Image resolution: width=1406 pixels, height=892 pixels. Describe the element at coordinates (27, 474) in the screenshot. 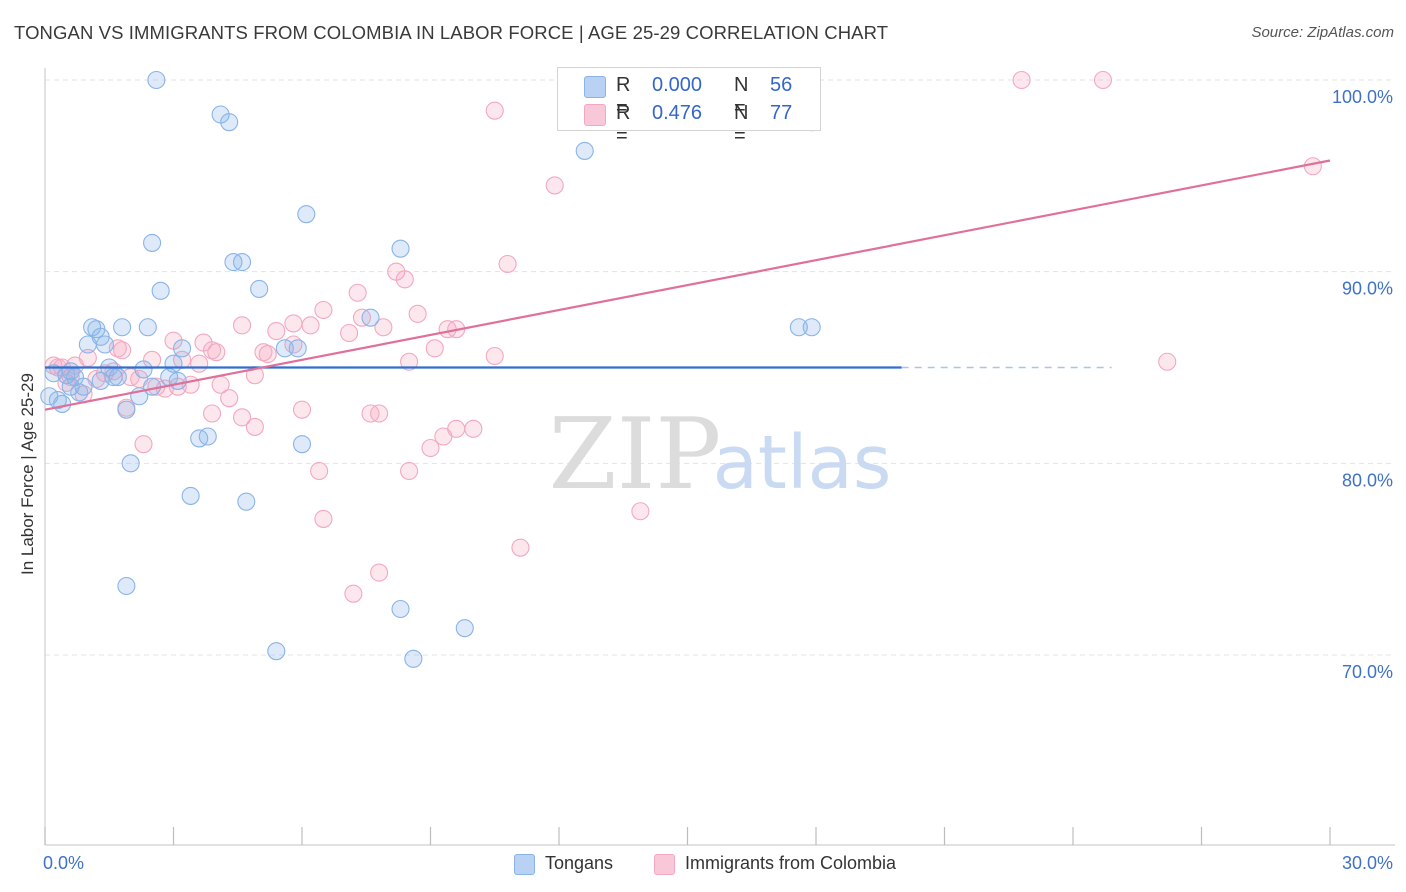

I see `y-axis-label: In Labor Force | Age 25-29` at that location.